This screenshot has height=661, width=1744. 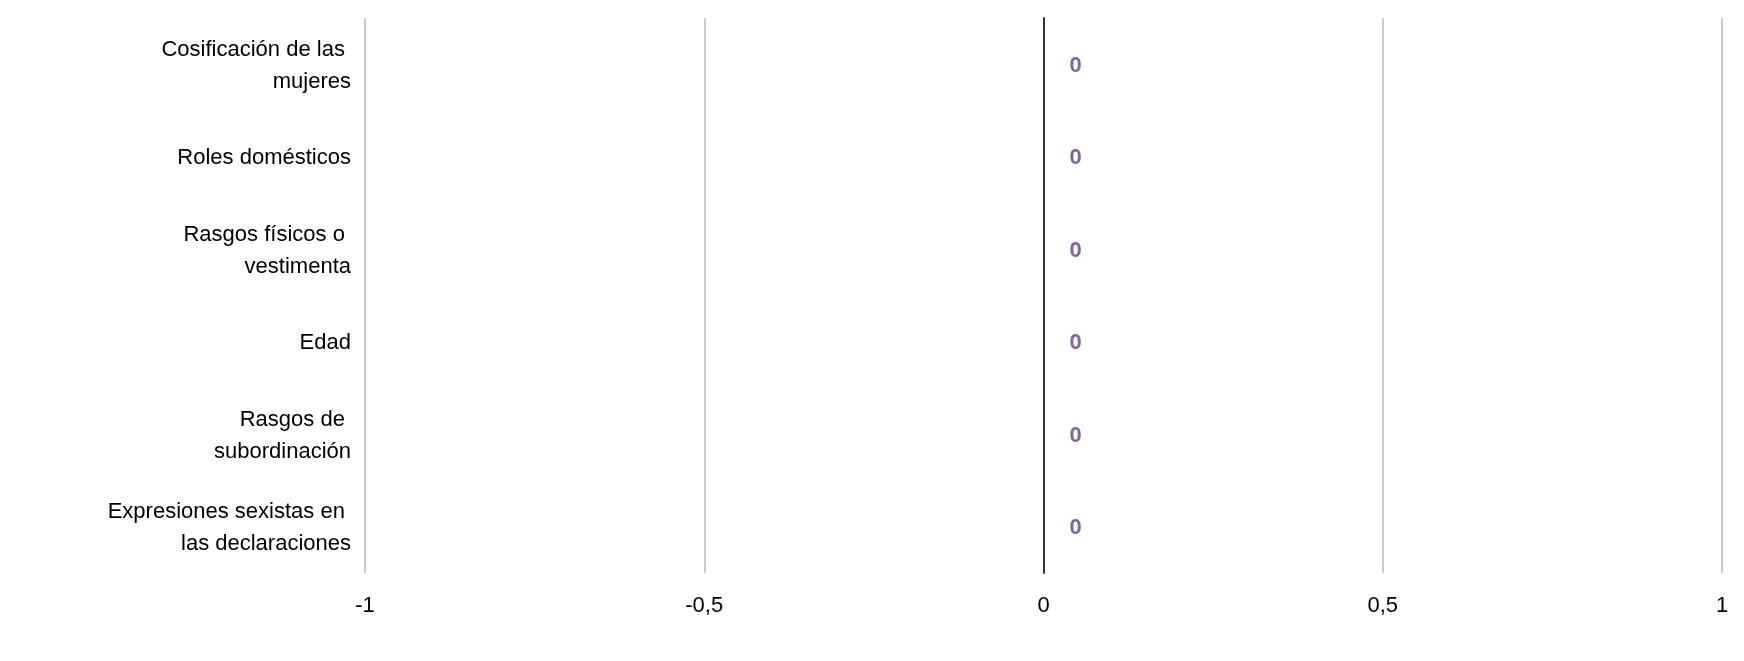 I want to click on y-tick-label: Rasgos físicos o vestimenta, so click(x=267, y=249).